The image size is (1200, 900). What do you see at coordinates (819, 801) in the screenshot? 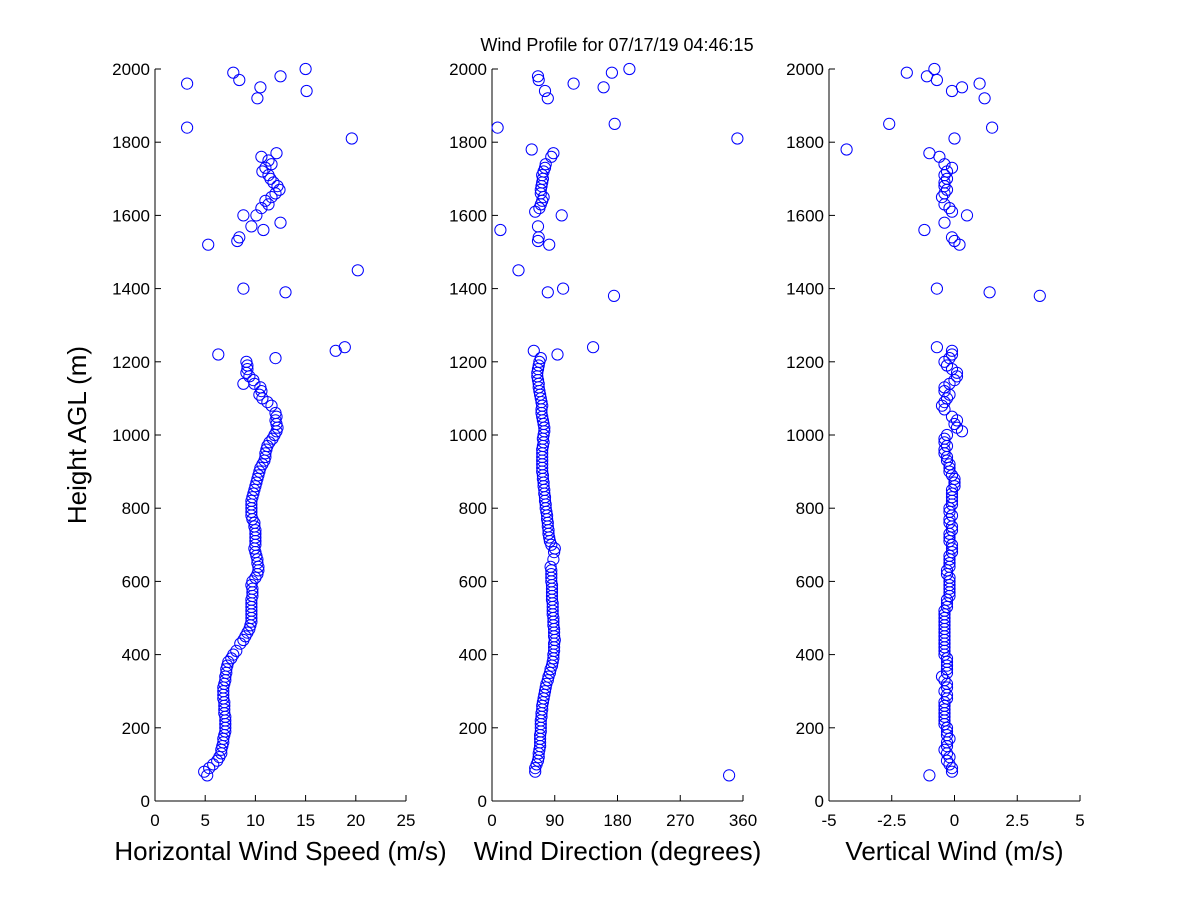
I see `y-tick-label: 0` at bounding box center [819, 801].